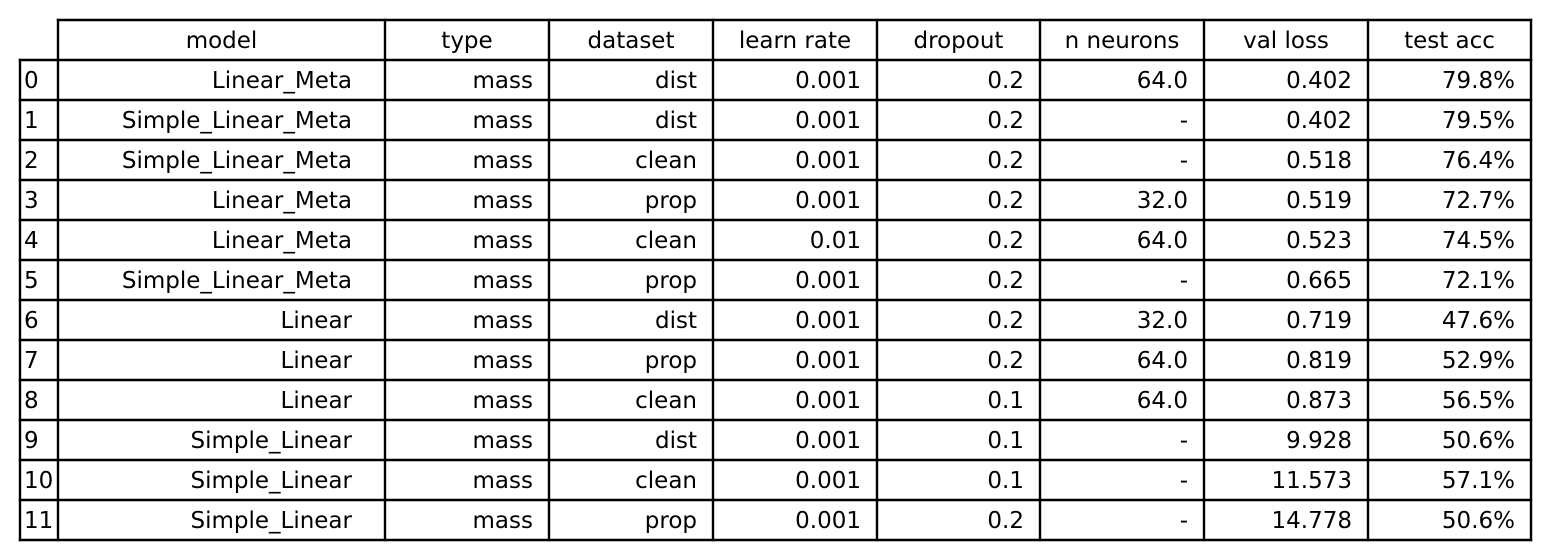  What do you see at coordinates (1449, 41) in the screenshot?
I see `column-header: test acc` at bounding box center [1449, 41].